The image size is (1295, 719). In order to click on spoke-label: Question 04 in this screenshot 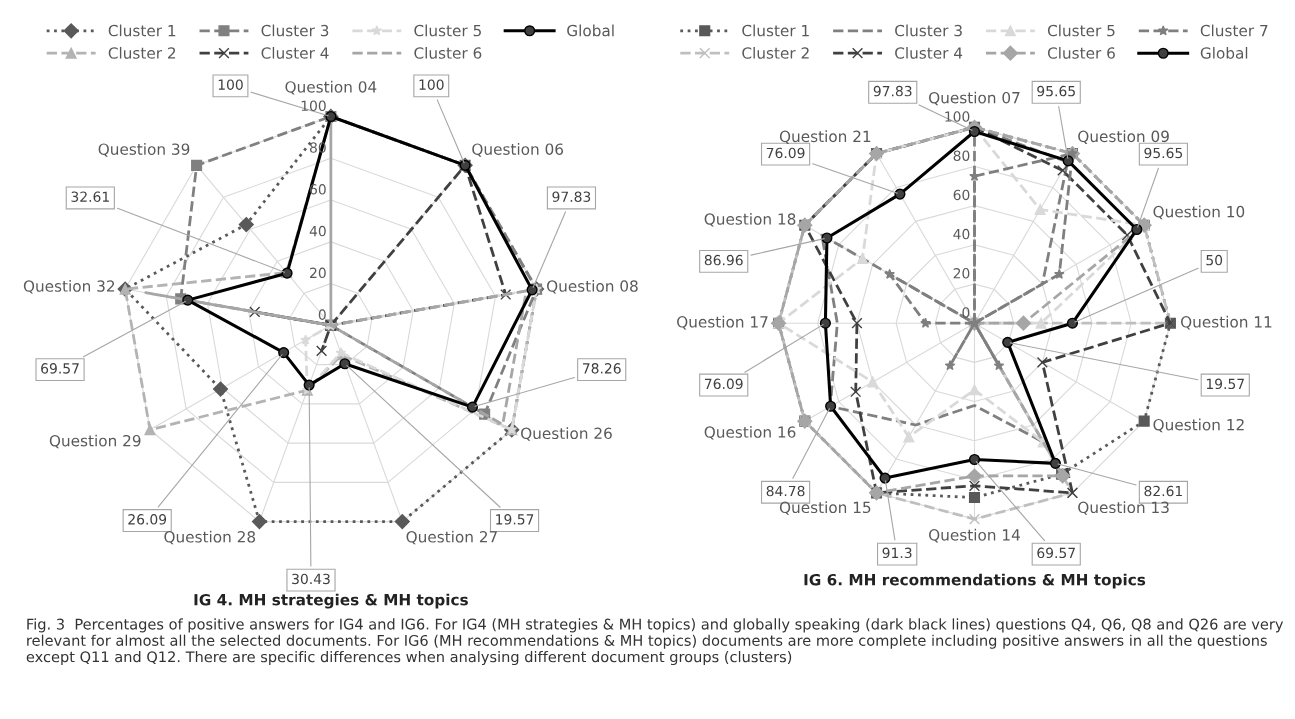, I will do `click(331, 87)`.